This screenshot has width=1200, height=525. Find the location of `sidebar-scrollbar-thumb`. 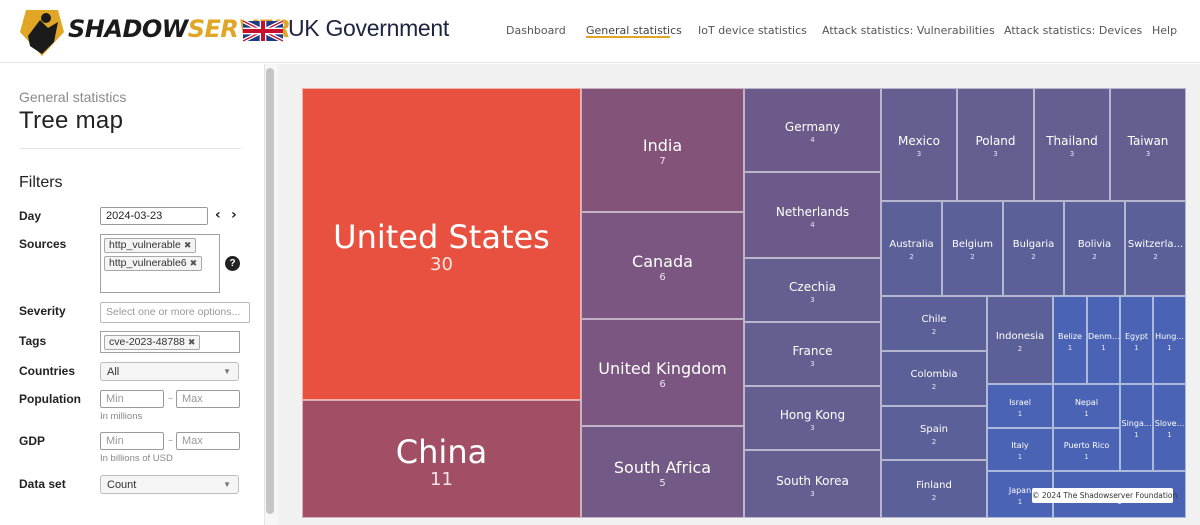

sidebar-scrollbar-thumb is located at coordinates (270, 291).